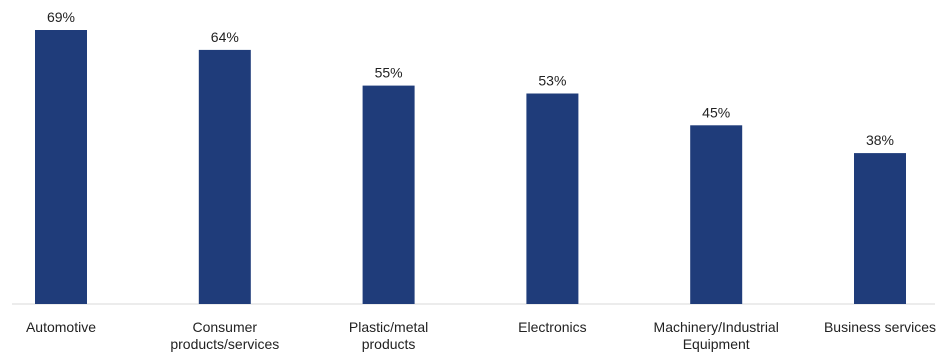 This screenshot has height=358, width=941. I want to click on category-label-2: Plastic/metal products, so click(388, 335).